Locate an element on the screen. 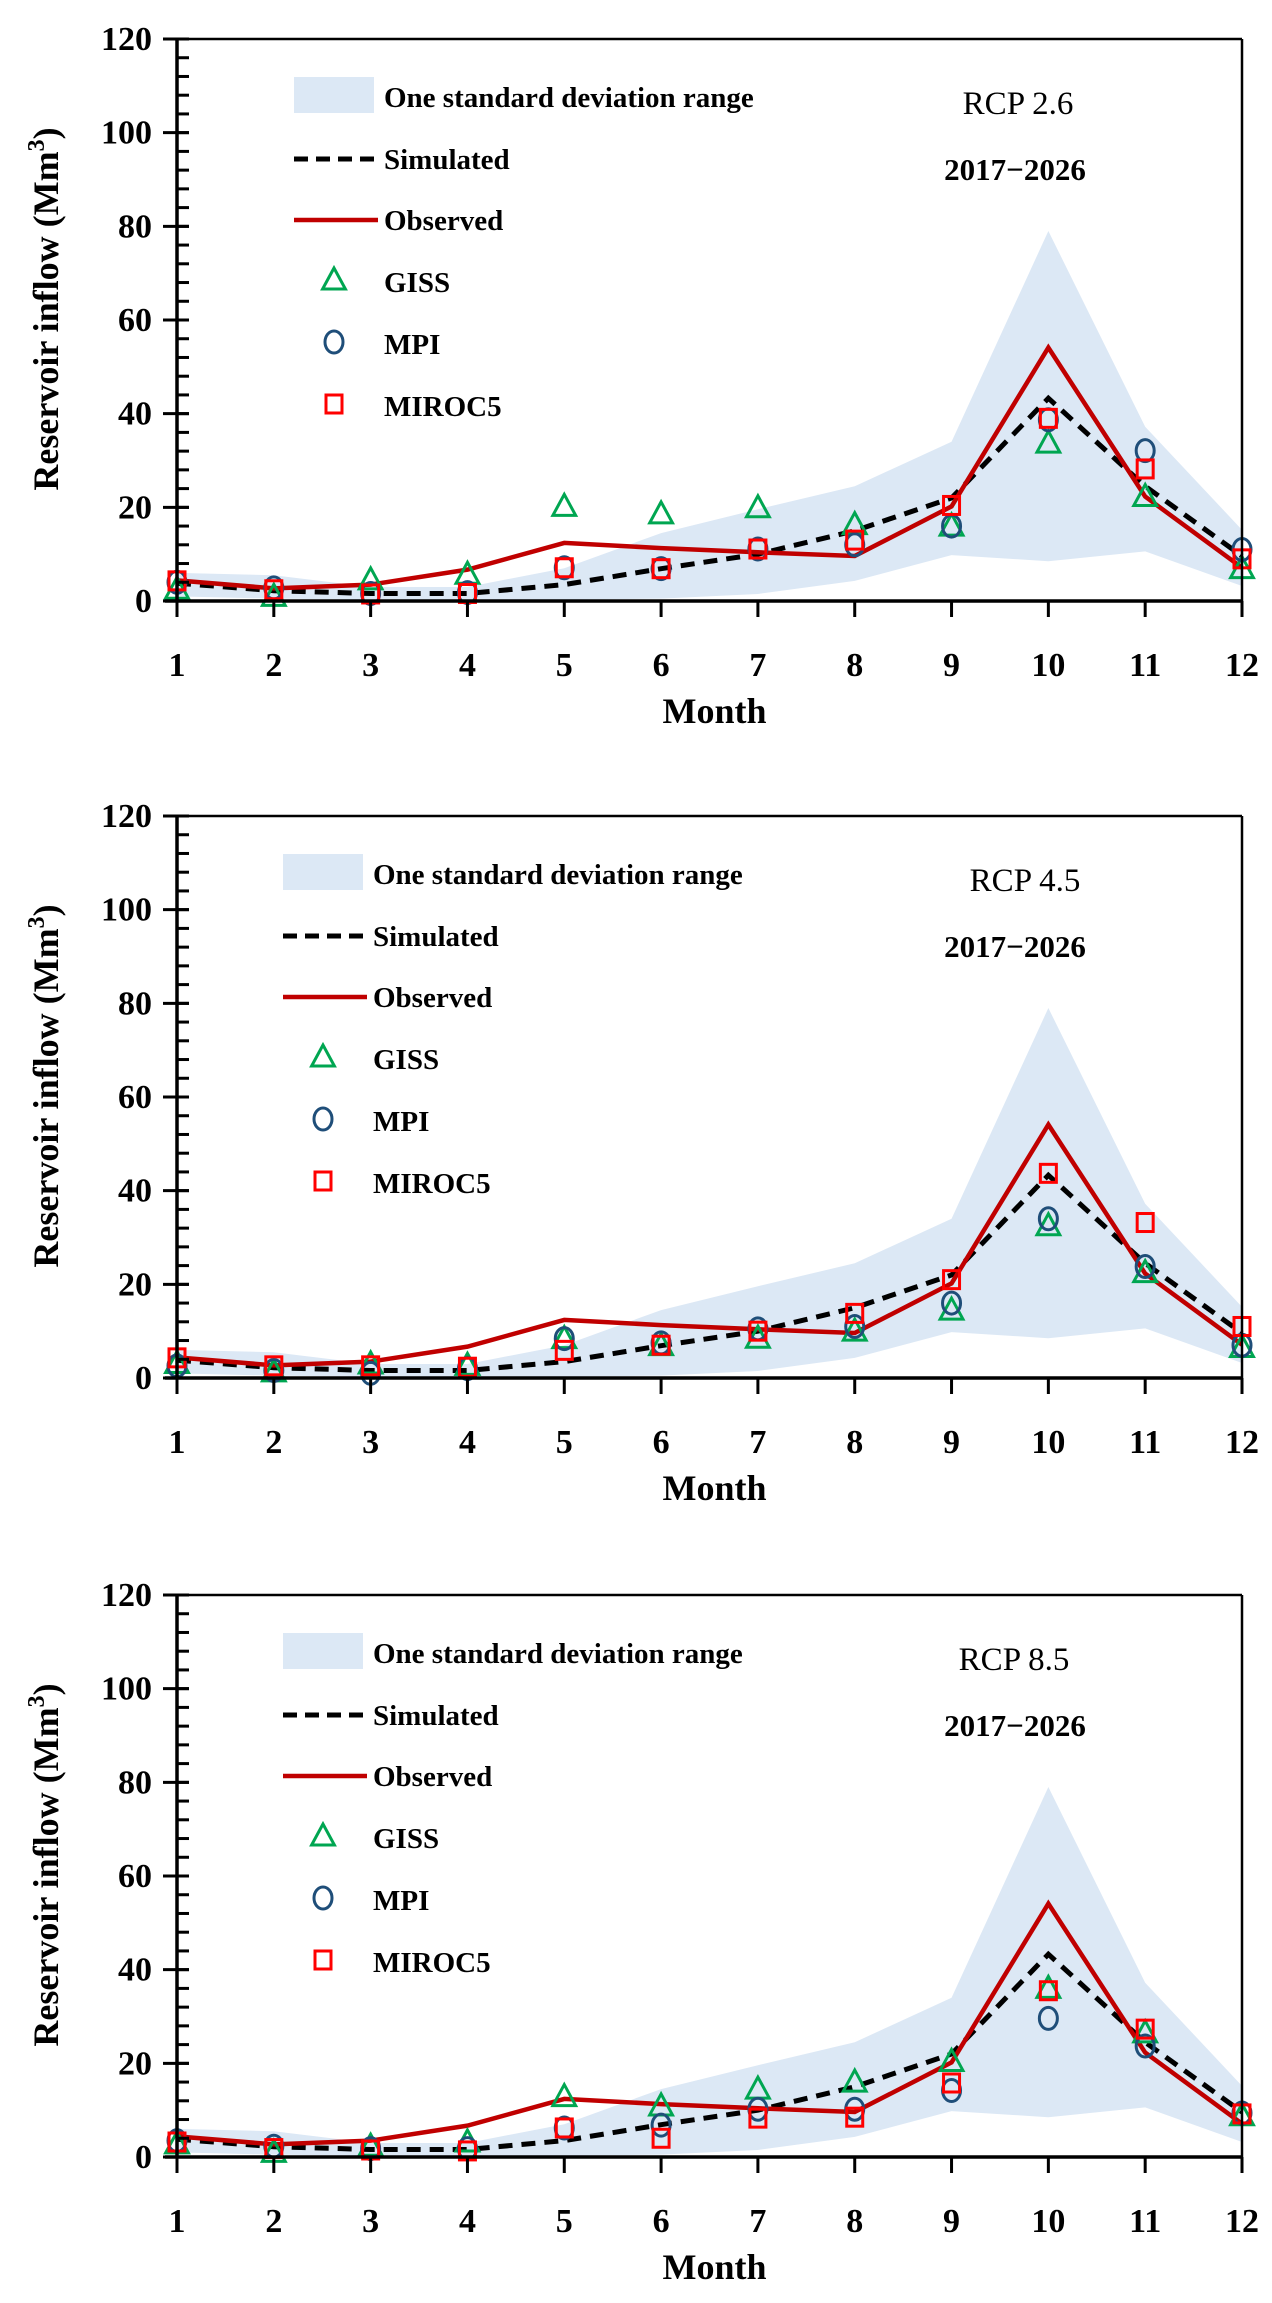 Image resolution: width=1272 pixels, height=2303 pixels. legend-item-observed: Observed is located at coordinates (387, 1777).